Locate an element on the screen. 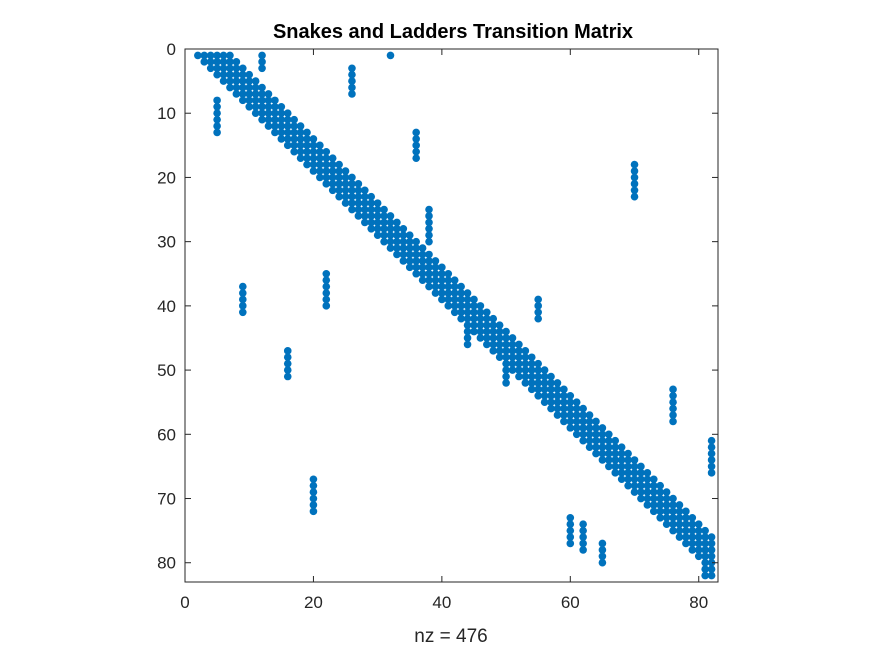 The image size is (875, 656). y-tick-label: 50 is located at coordinates (166, 370).